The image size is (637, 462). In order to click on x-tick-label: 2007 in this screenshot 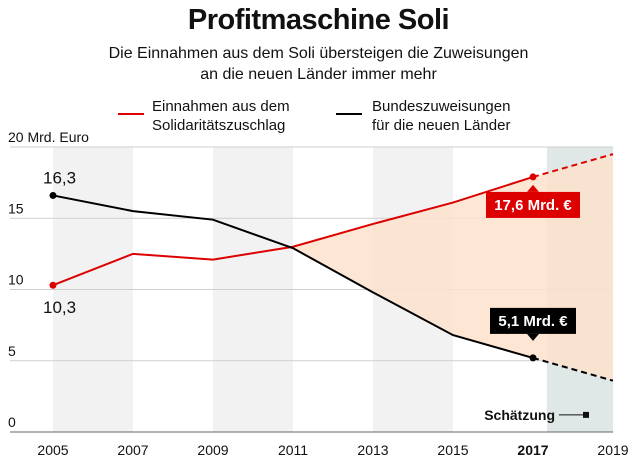, I will do `click(132, 450)`.